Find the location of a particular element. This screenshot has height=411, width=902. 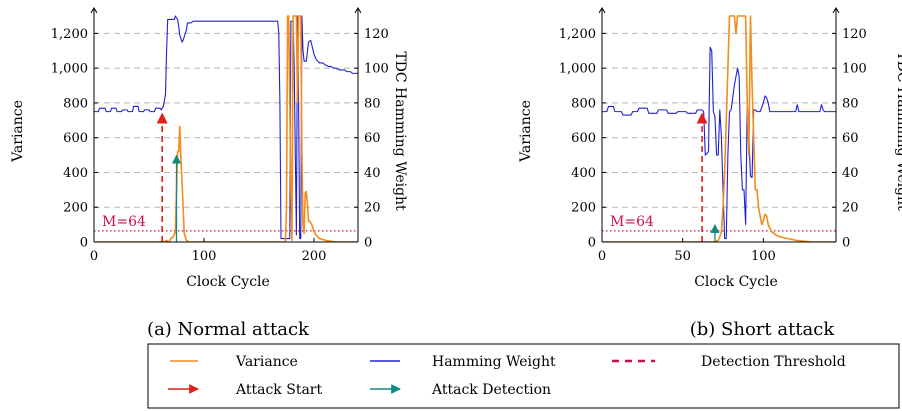

caption-b: (b) Short attack is located at coordinates (763, 329).